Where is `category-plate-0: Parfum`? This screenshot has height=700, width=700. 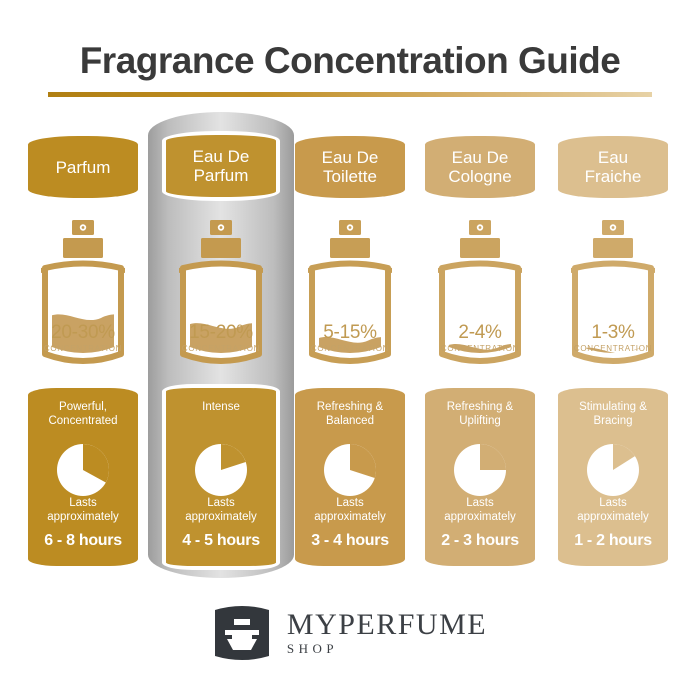 category-plate-0: Parfum is located at coordinates (83, 167).